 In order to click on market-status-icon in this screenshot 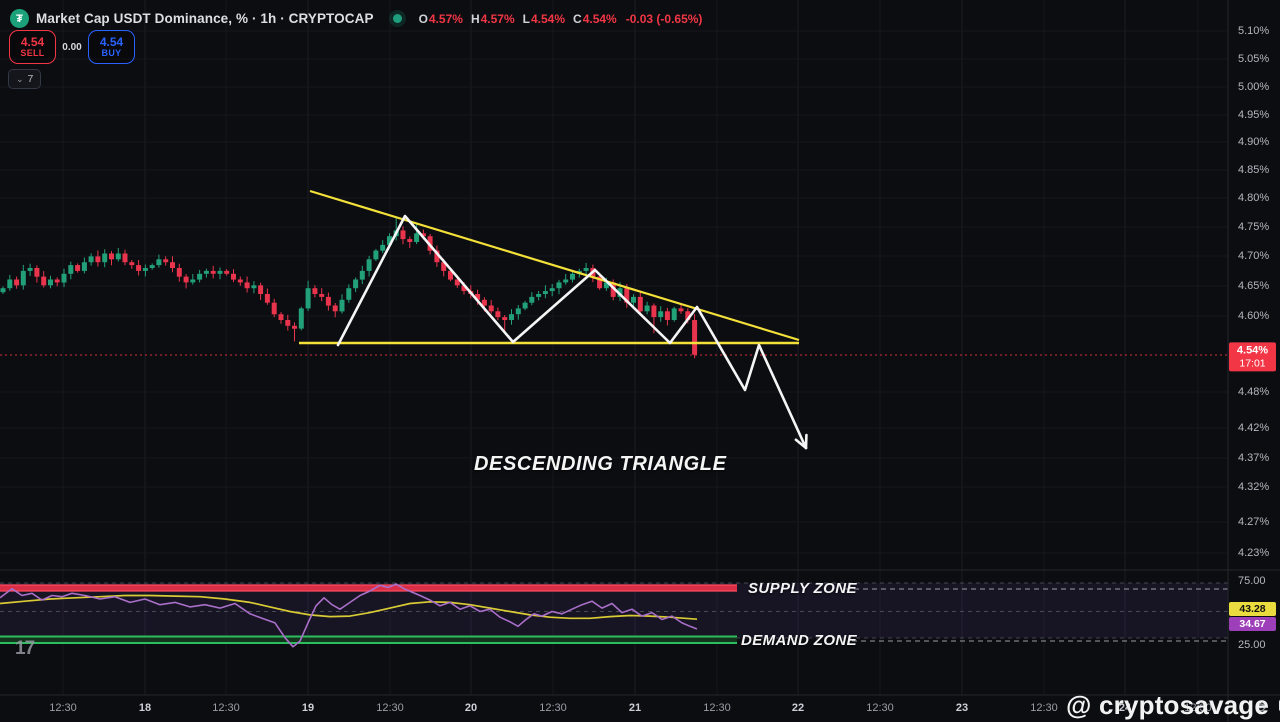, I will do `click(397, 18)`.